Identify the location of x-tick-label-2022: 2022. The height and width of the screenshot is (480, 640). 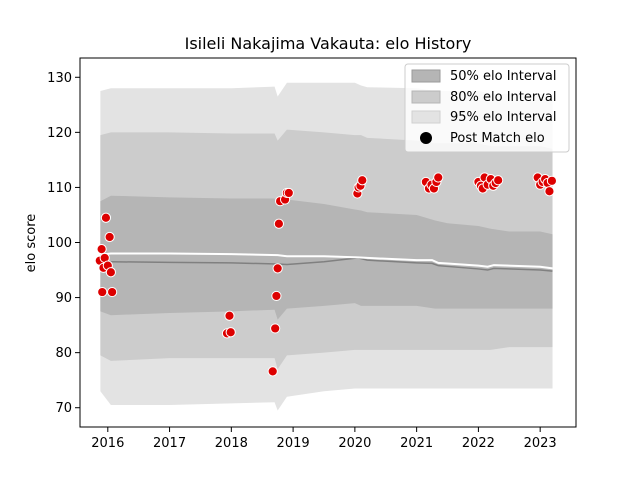
(478, 443).